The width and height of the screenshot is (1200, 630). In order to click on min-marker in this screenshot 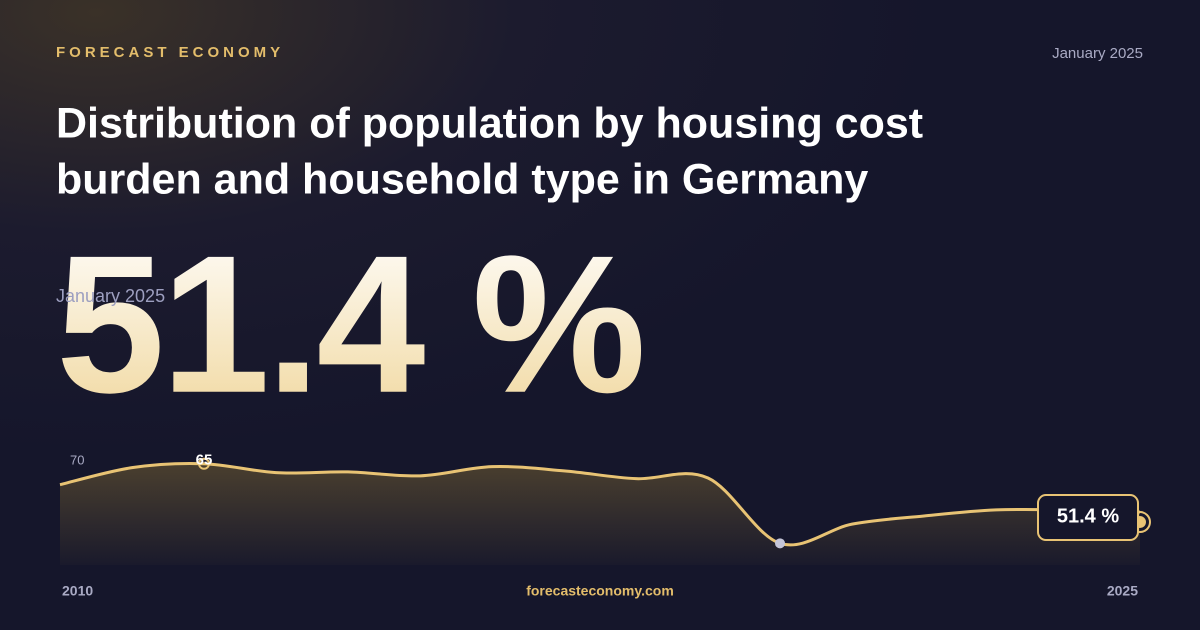, I will do `click(780, 543)`.